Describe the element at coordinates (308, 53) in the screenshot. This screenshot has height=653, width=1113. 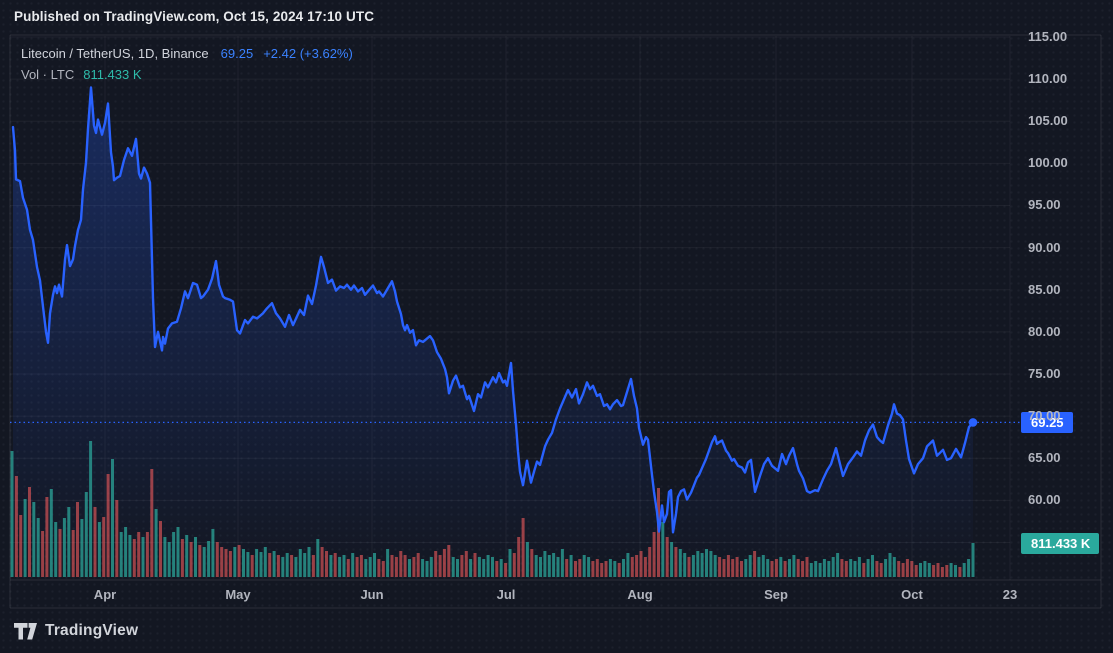
I see `legend-price-change: +2.42 (+3.62%)` at that location.